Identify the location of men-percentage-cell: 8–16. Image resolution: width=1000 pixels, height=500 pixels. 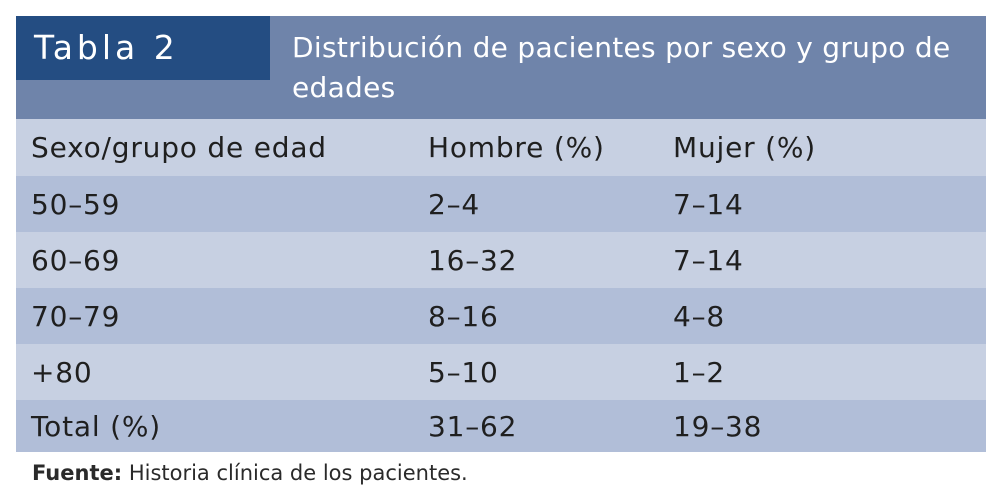
(463, 316).